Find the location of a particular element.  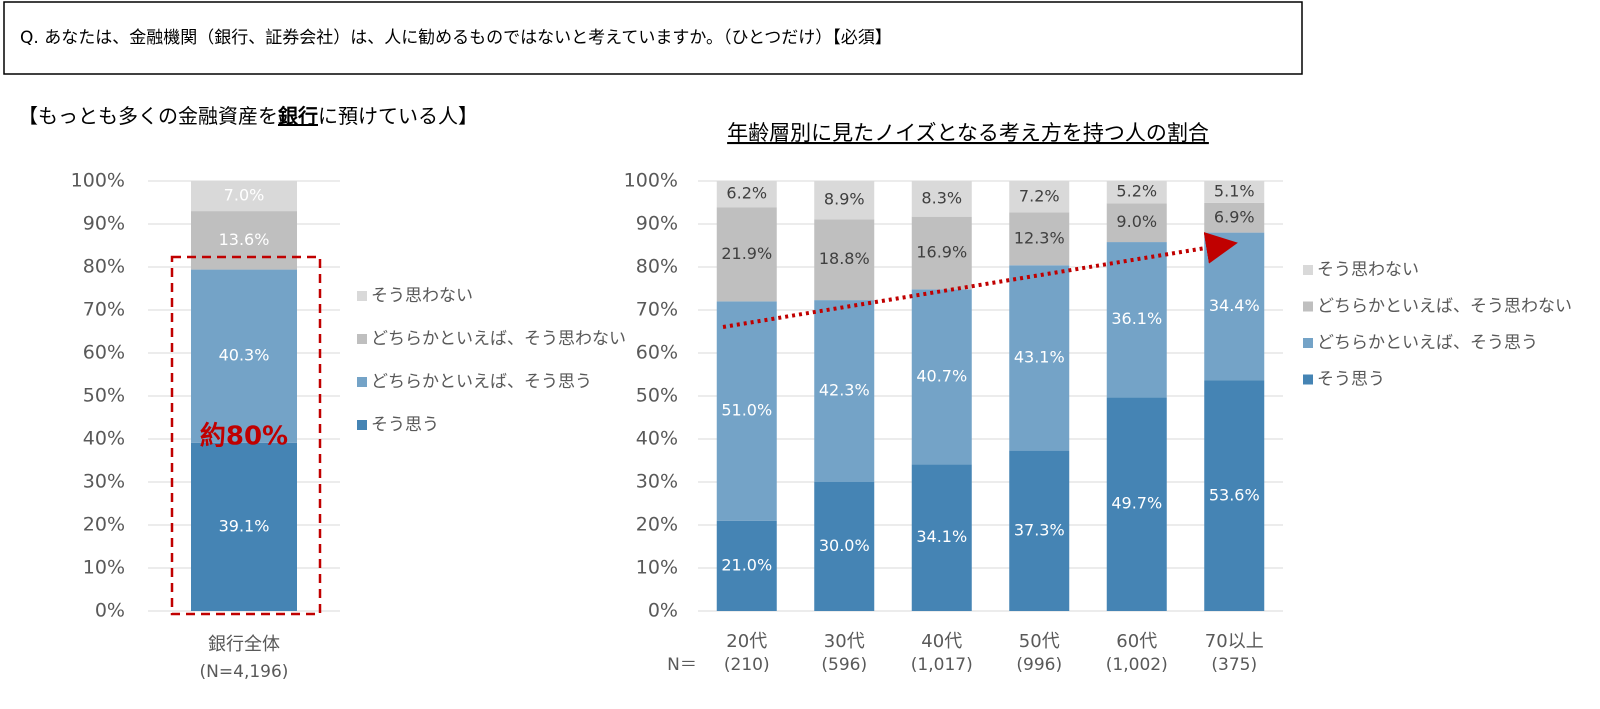

y-tick-label: 50% is located at coordinates (104, 396).